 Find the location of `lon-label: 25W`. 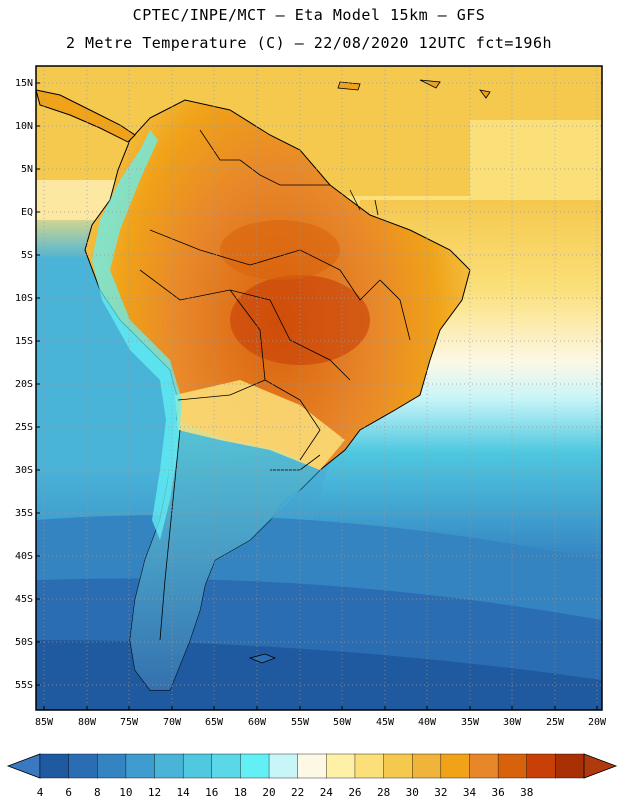

lon-label: 25W is located at coordinates (555, 722).